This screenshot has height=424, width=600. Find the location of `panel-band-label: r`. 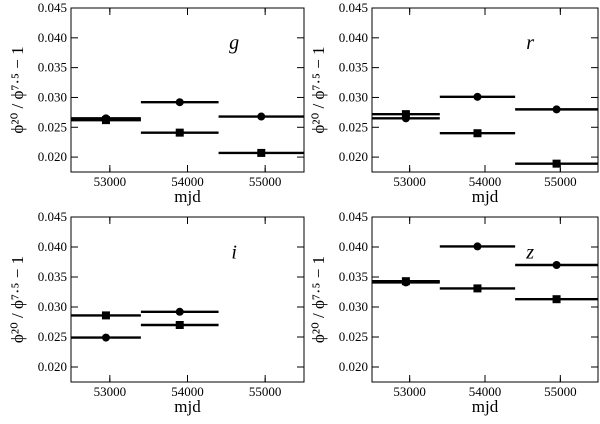

panel-band-label: r is located at coordinates (530, 43).